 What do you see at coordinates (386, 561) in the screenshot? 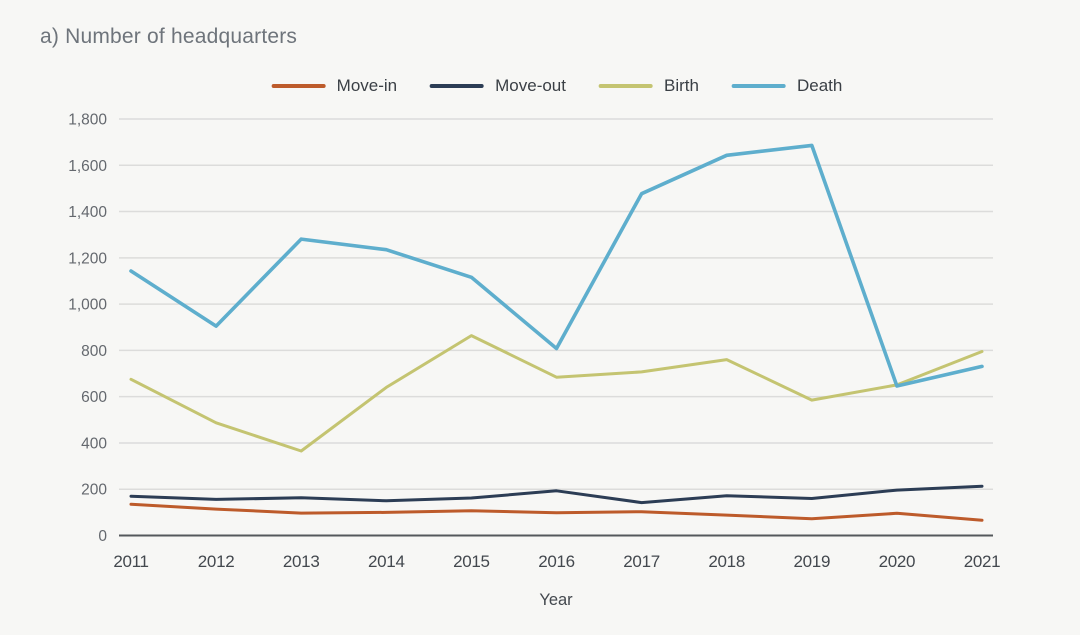
I see `x-tick-label-2014: 2014` at bounding box center [386, 561].